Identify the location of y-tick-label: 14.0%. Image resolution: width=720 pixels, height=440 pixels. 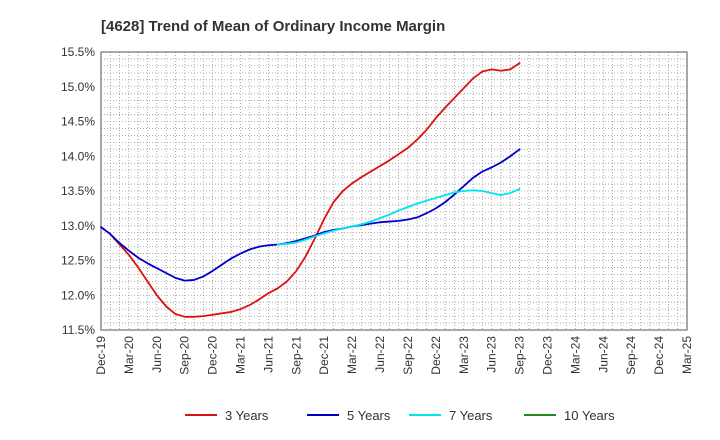
(78, 156).